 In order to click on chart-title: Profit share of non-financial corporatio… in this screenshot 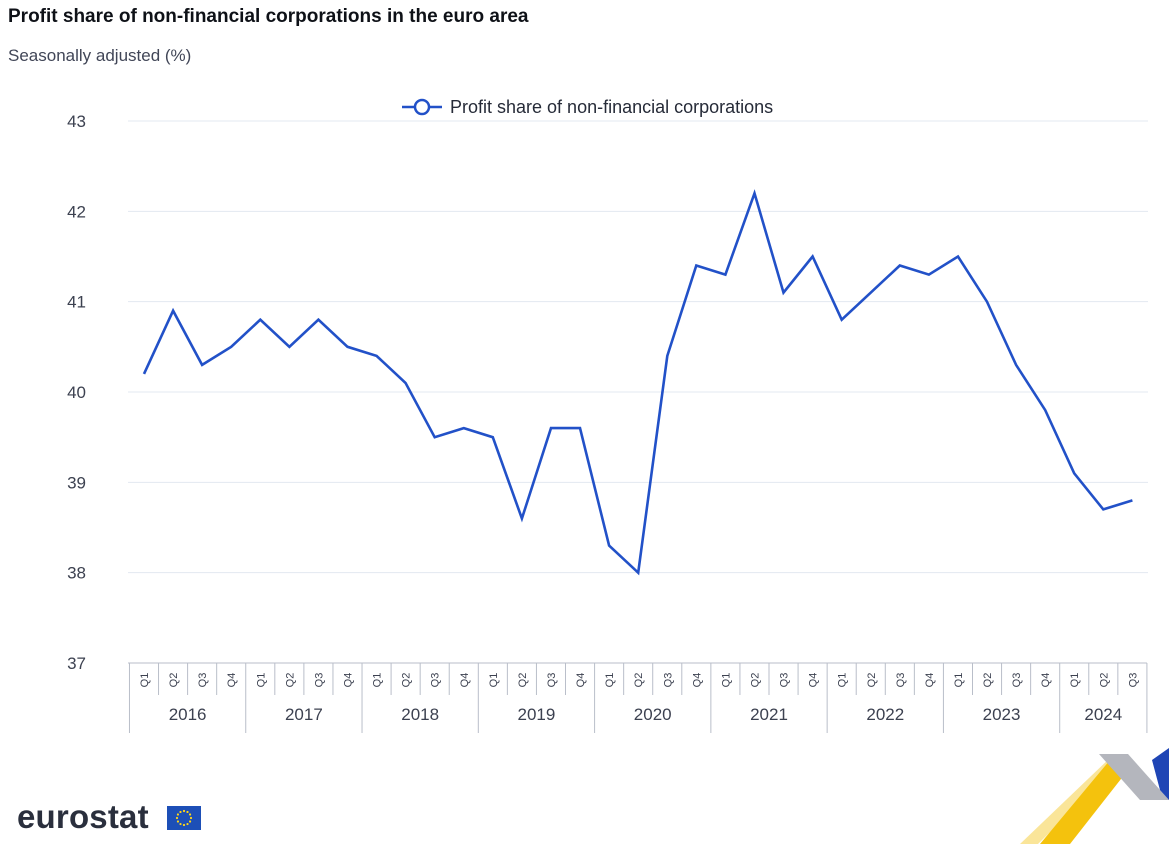, I will do `click(268, 16)`.